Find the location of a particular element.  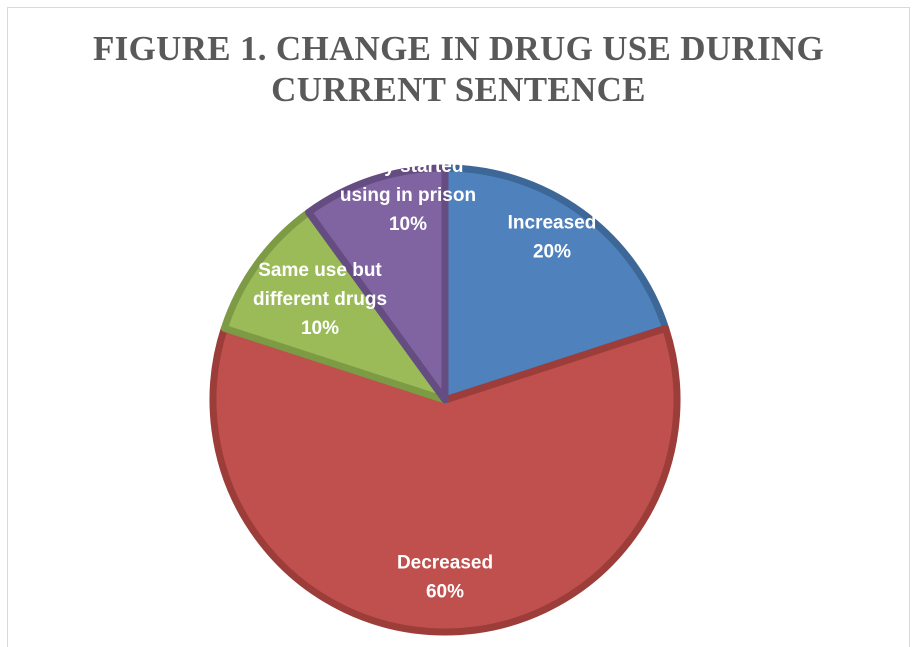

chart-title-line-2: CURRENT SENTENCE is located at coordinates (458, 89).